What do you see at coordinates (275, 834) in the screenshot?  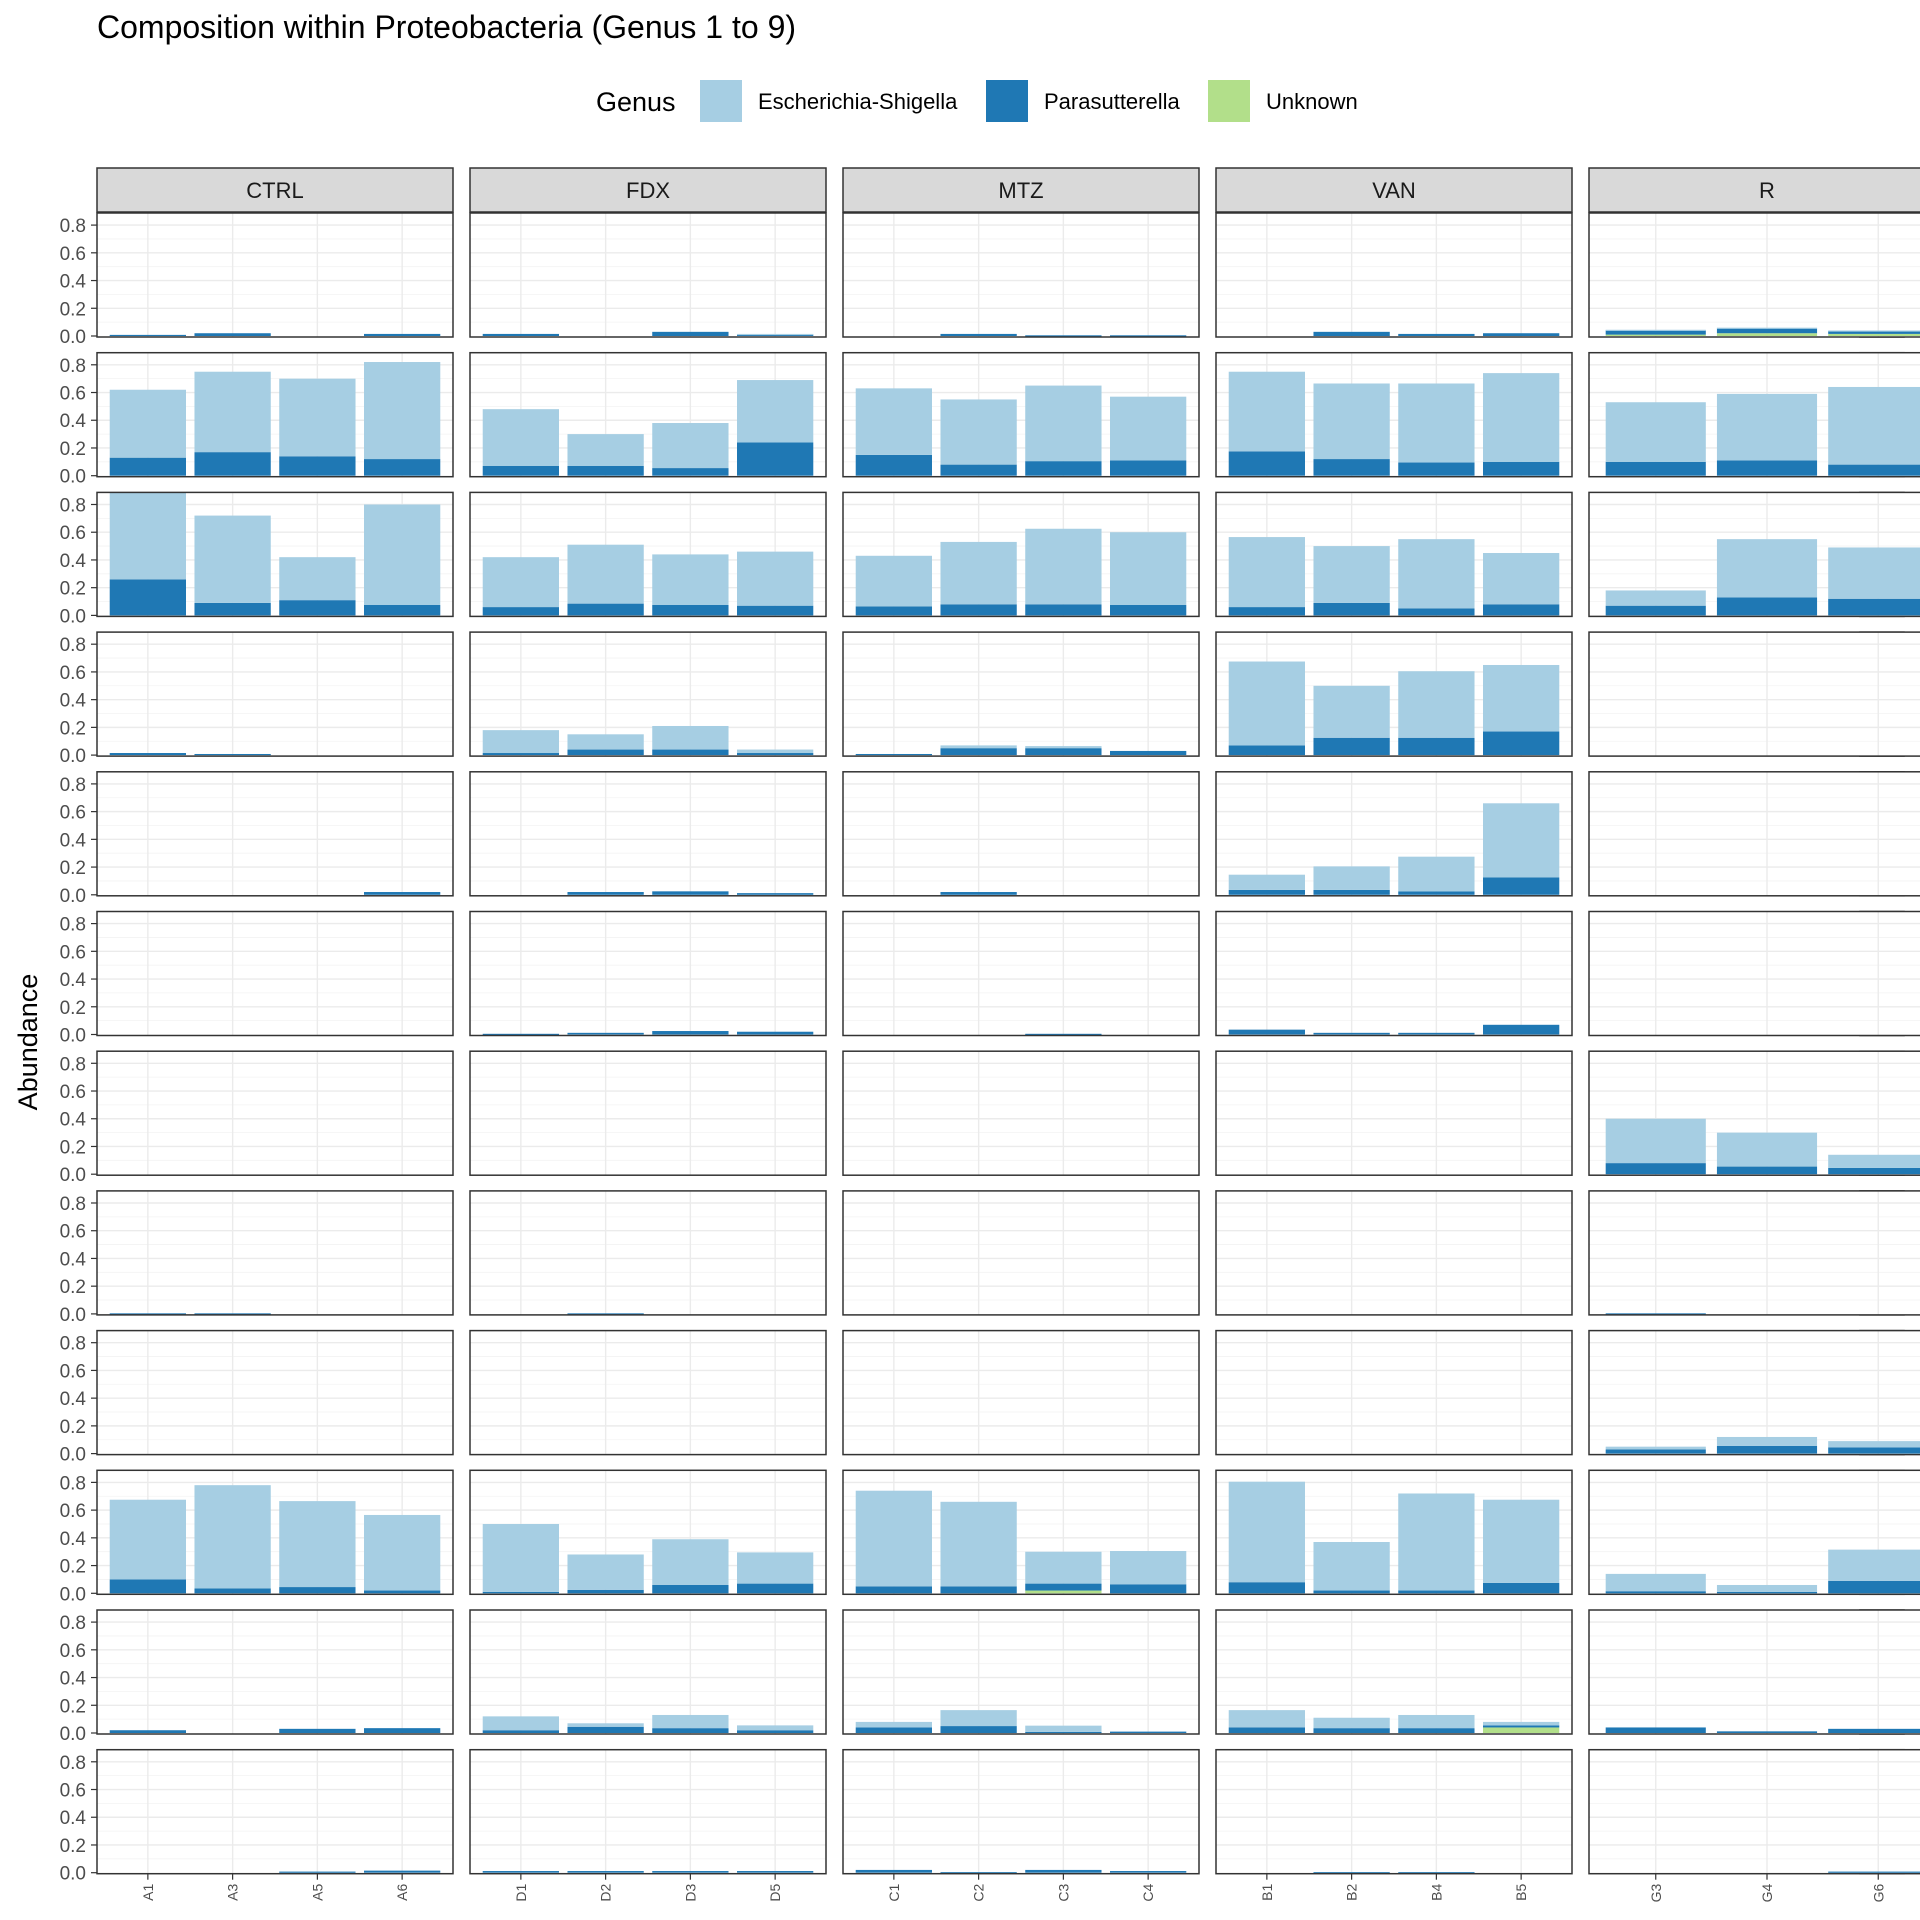 I see `panel-ctrl-d07` at bounding box center [275, 834].